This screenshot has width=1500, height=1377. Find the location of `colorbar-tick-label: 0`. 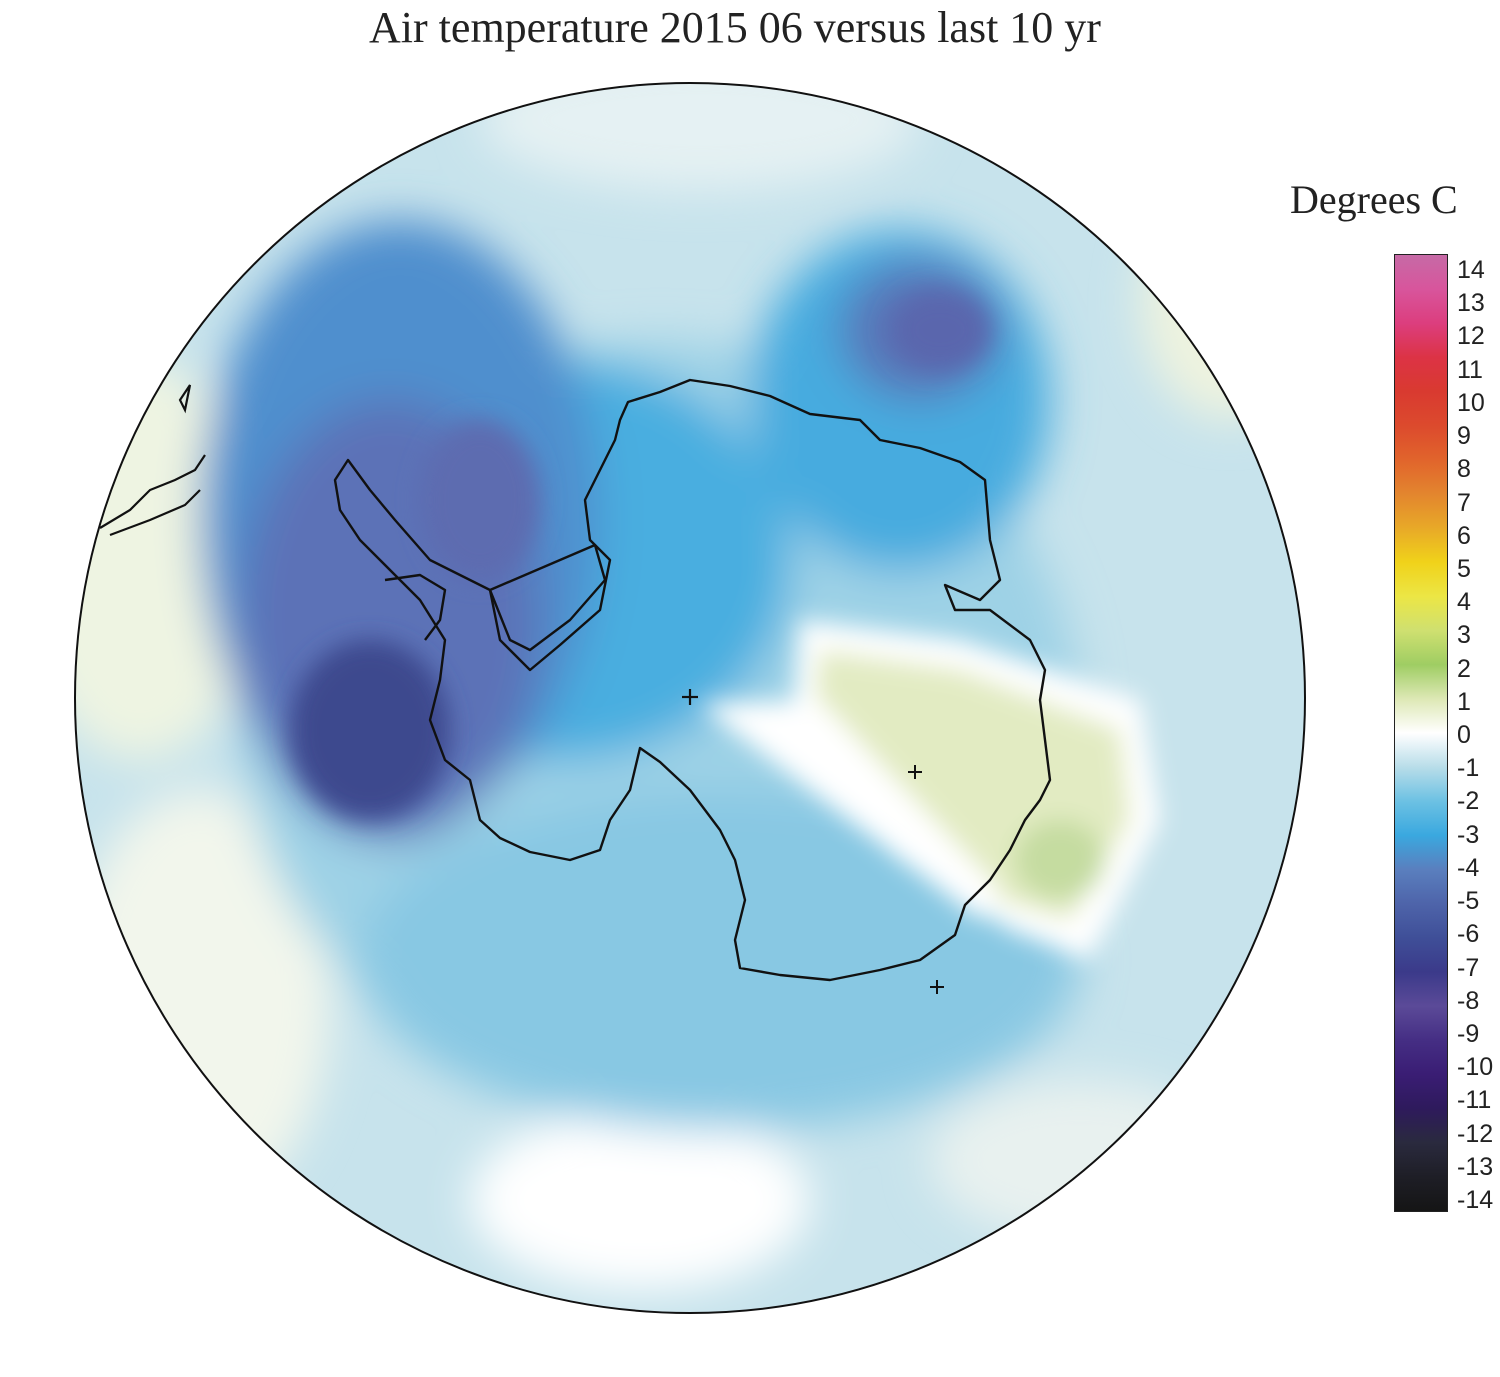

colorbar-tick-label: 0 is located at coordinates (1464, 735).